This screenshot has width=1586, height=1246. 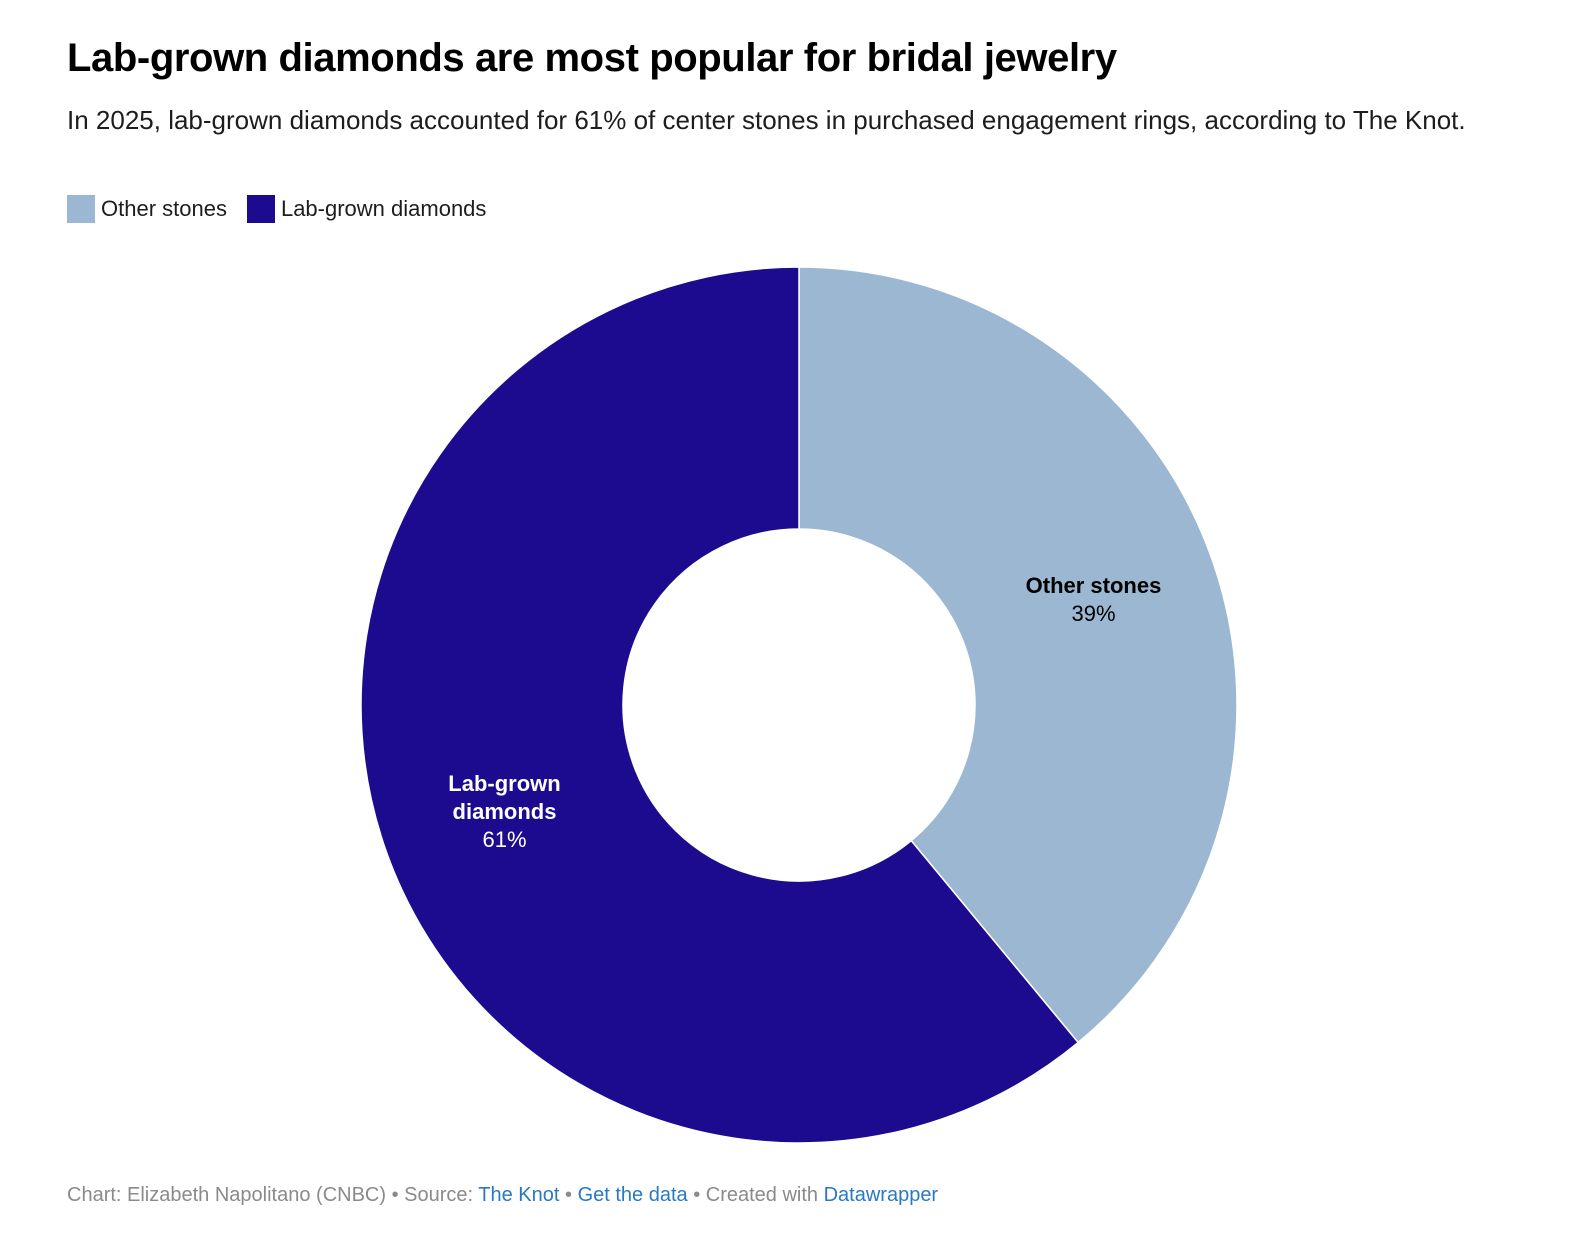 I want to click on slice-name-lab-grown-diamonds: diamonds, so click(x=505, y=811).